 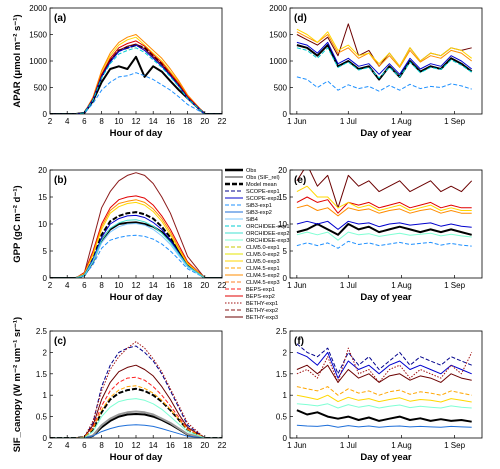 What do you see at coordinates (282, 197) in the screenshot?
I see `y-tick-label: 15` at bounding box center [282, 197].